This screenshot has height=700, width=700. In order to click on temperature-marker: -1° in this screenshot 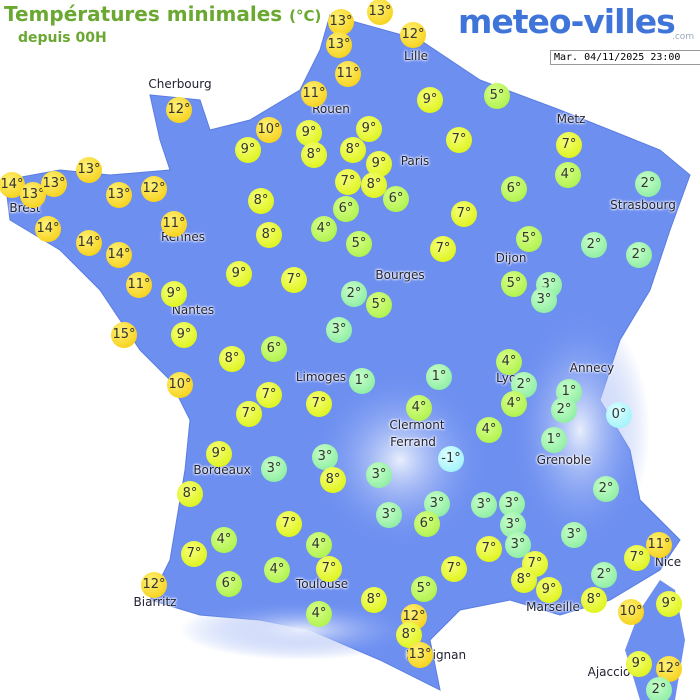, I will do `click(451, 459)`.